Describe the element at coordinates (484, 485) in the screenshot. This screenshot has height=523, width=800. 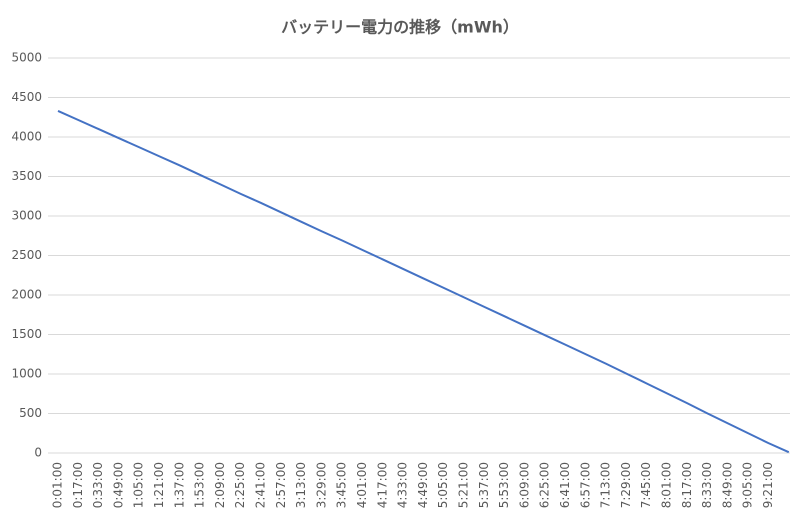
I see `x-tick-label: 5:37:00` at that location.